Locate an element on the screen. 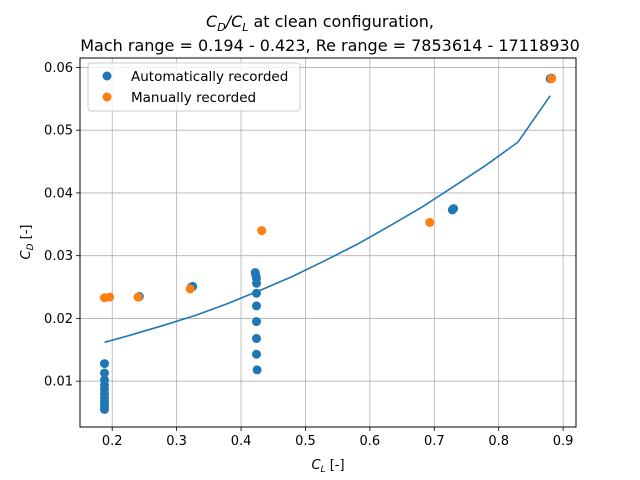 This screenshot has height=480, width=640. legend-marker-automatic is located at coordinates (107, 76).